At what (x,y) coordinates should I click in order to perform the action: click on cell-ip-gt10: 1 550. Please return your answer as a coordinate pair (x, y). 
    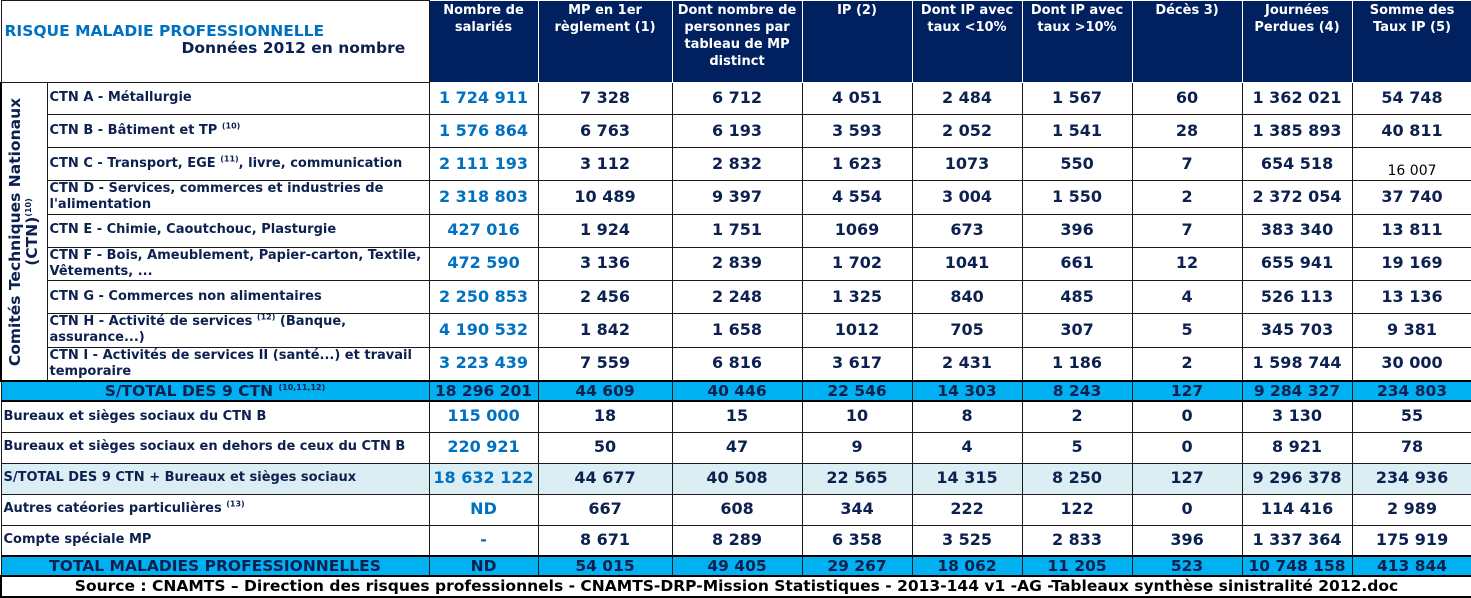
    Looking at the image, I should click on (1077, 197).